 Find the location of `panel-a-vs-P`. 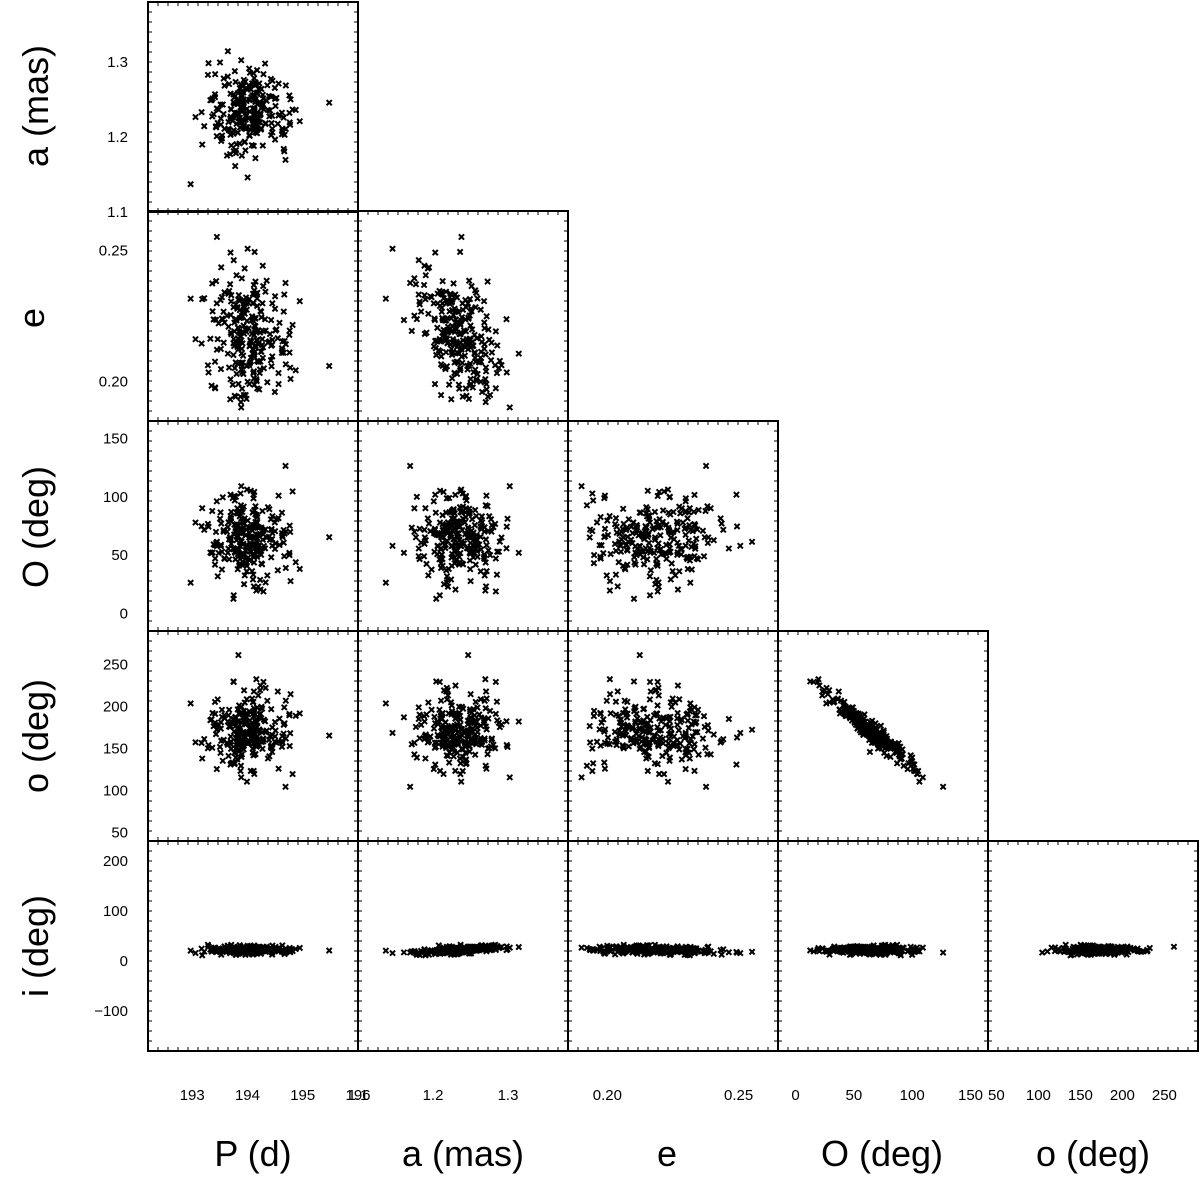

panel-a-vs-P is located at coordinates (253, 107).